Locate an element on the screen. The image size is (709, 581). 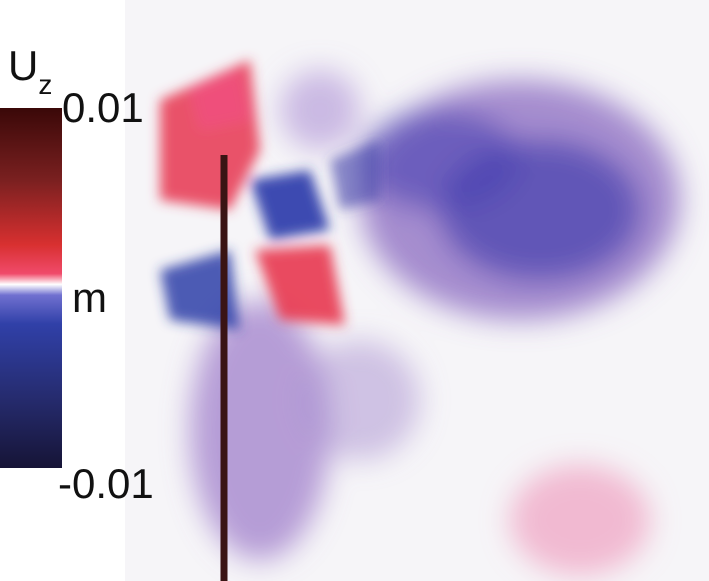
colorbar-label-main: U is located at coordinates (23, 65).